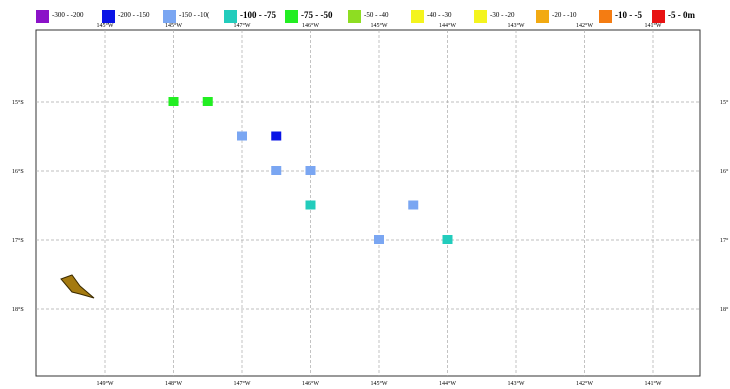  Describe the element at coordinates (18, 309) in the screenshot. I see `left-tick-label: 18°S` at that location.